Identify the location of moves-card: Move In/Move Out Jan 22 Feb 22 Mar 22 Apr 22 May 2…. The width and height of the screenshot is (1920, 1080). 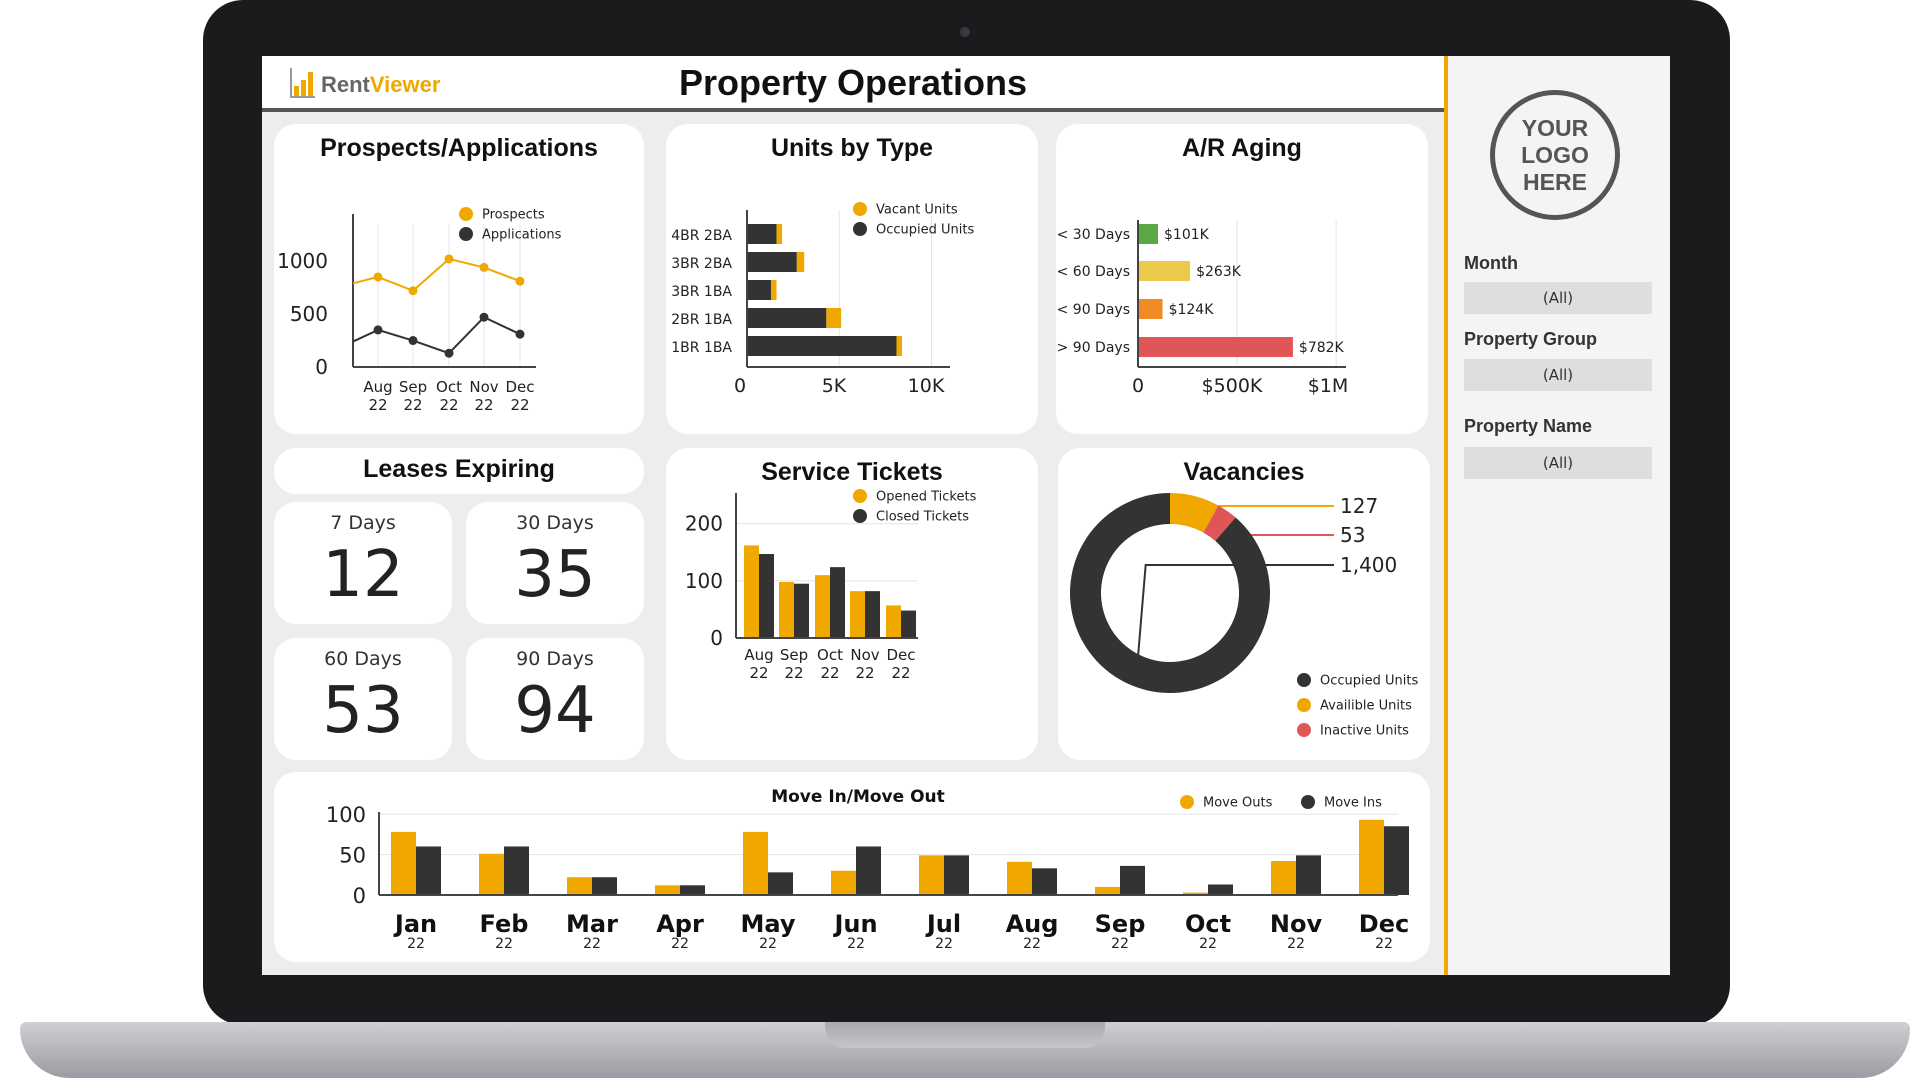
(852, 867).